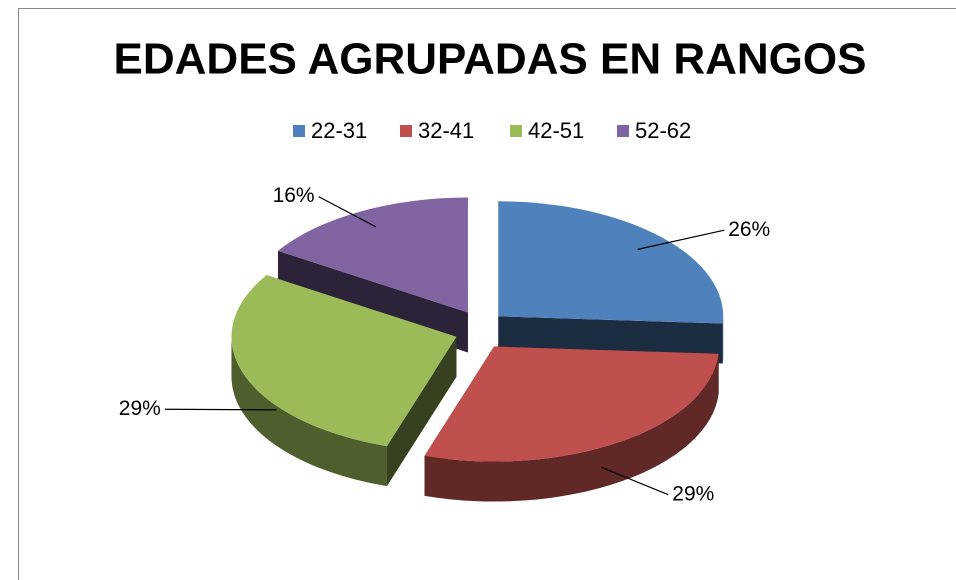 The width and height of the screenshot is (956, 580). Describe the element at coordinates (490, 59) in the screenshot. I see `chart-title: EDADES AGRUPADAS EN RANGOS` at that location.